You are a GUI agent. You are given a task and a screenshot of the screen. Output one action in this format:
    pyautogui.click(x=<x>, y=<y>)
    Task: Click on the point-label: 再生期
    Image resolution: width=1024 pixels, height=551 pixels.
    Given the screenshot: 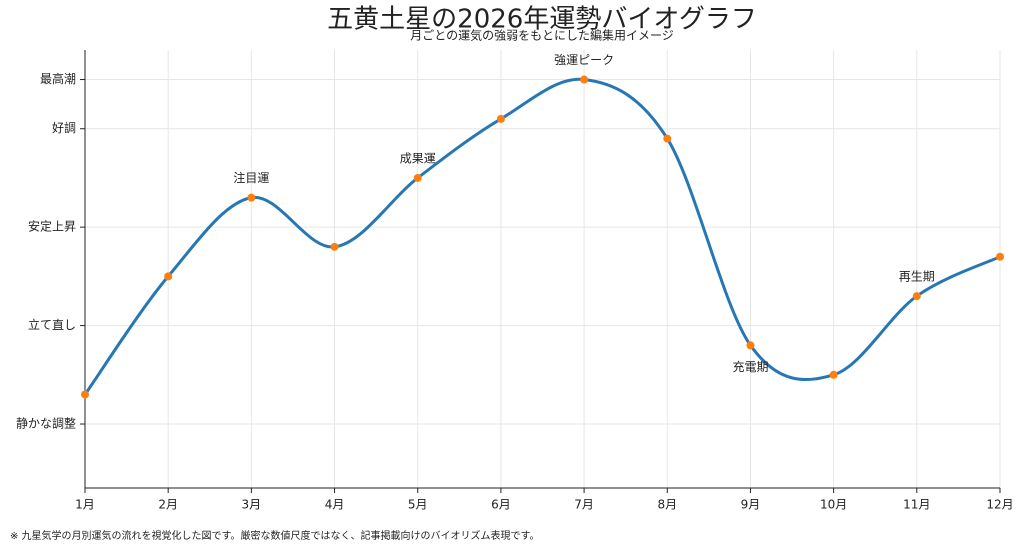 What is the action you would take?
    pyautogui.click(x=917, y=277)
    